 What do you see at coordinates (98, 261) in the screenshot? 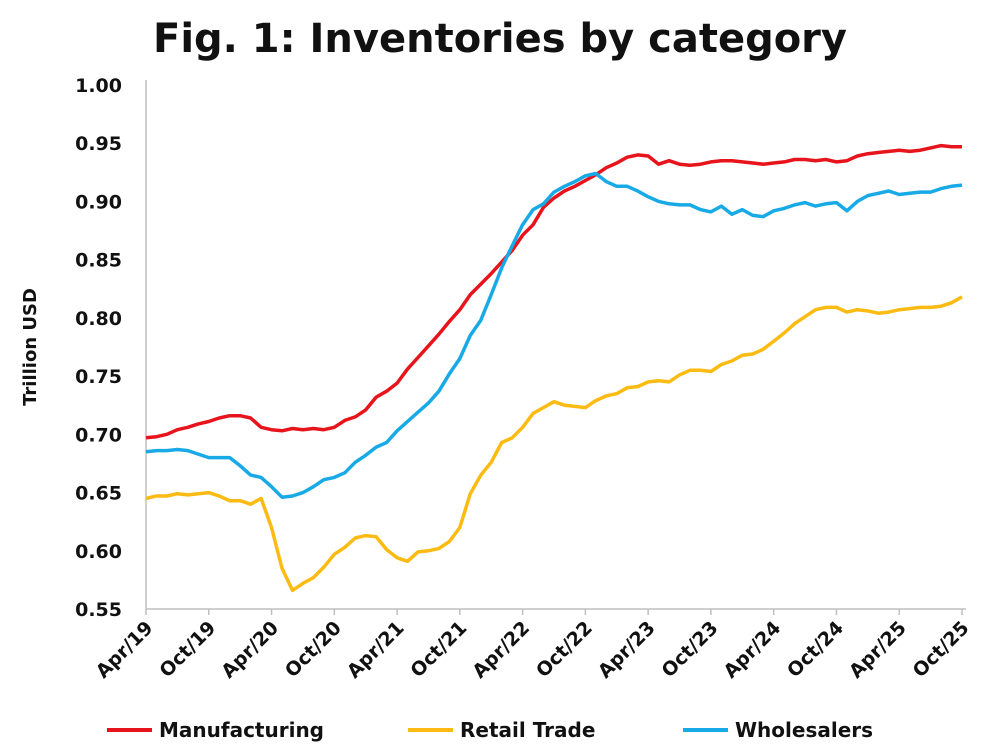
I see `y-tick-label: 0.85` at bounding box center [98, 261].